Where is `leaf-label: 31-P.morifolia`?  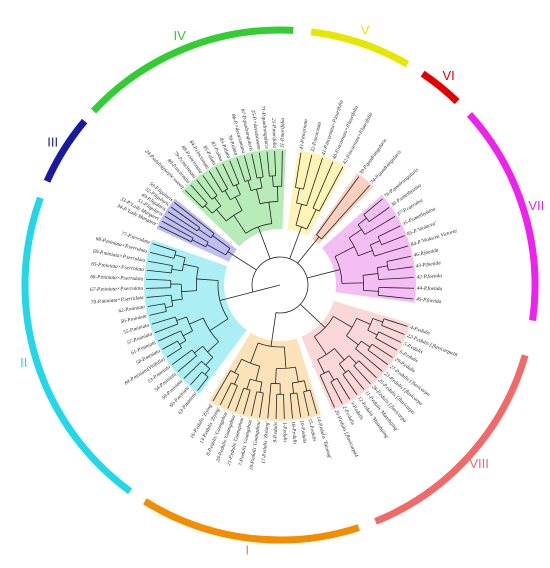 leaf-label: 31-P.morifolia is located at coordinates (283, 133).